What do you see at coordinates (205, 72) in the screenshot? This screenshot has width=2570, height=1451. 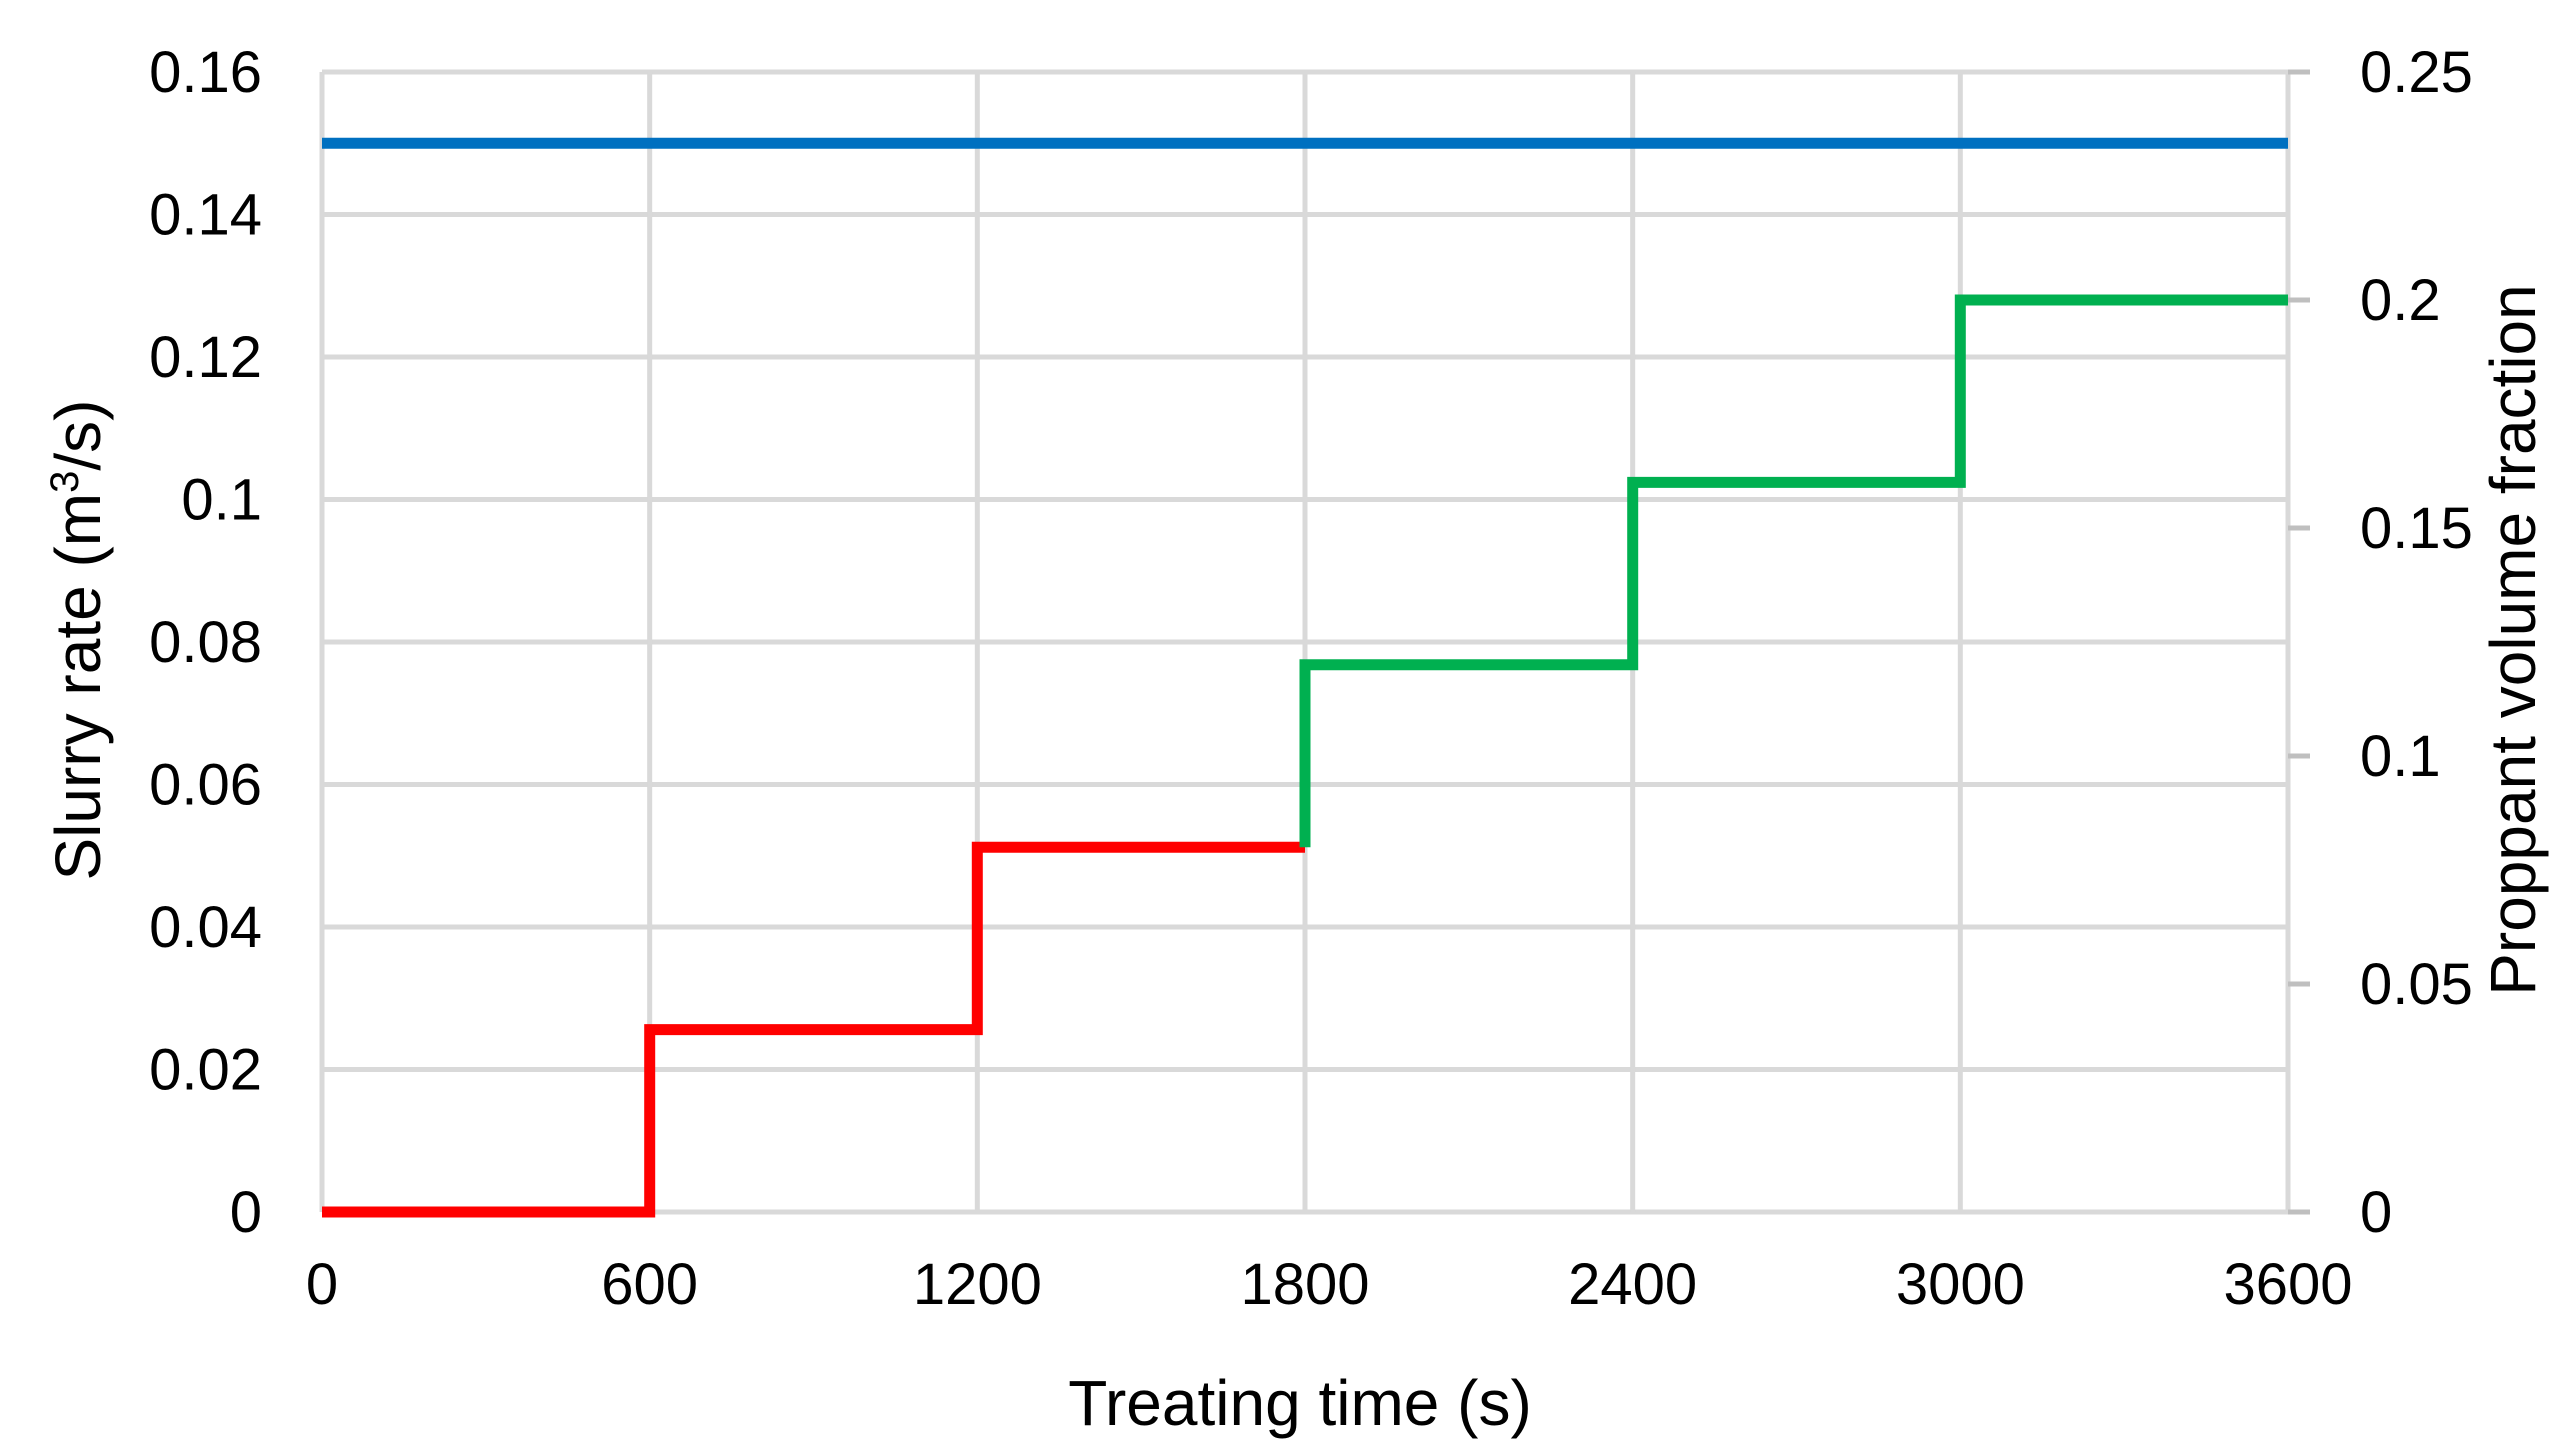 I see `y-left-tick-label: 0.16` at bounding box center [205, 72].